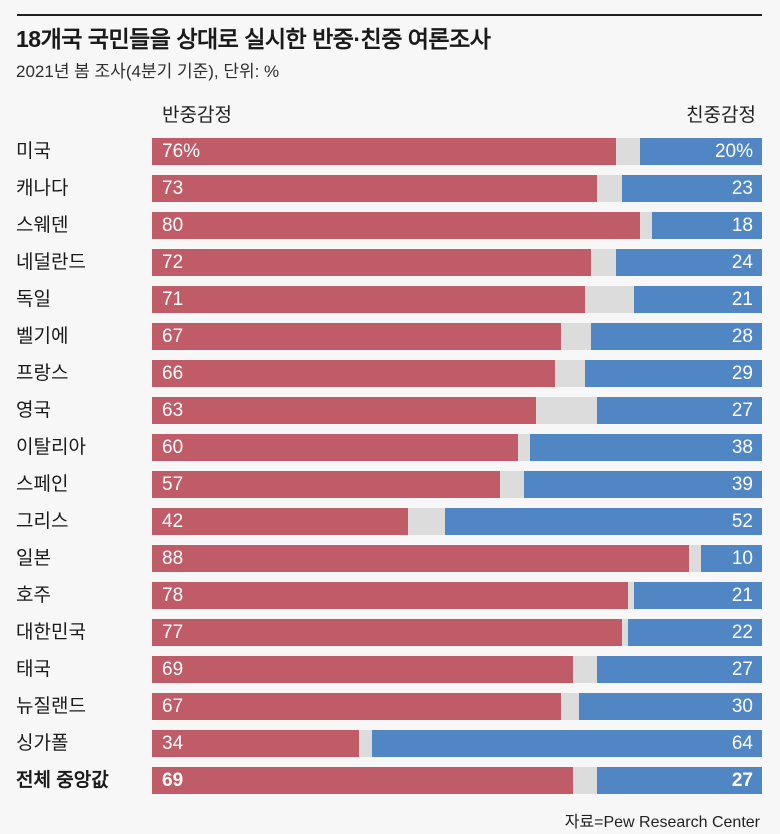 The width and height of the screenshot is (780, 834). Describe the element at coordinates (742, 632) in the screenshot. I see `pro-china-value: 22` at that location.